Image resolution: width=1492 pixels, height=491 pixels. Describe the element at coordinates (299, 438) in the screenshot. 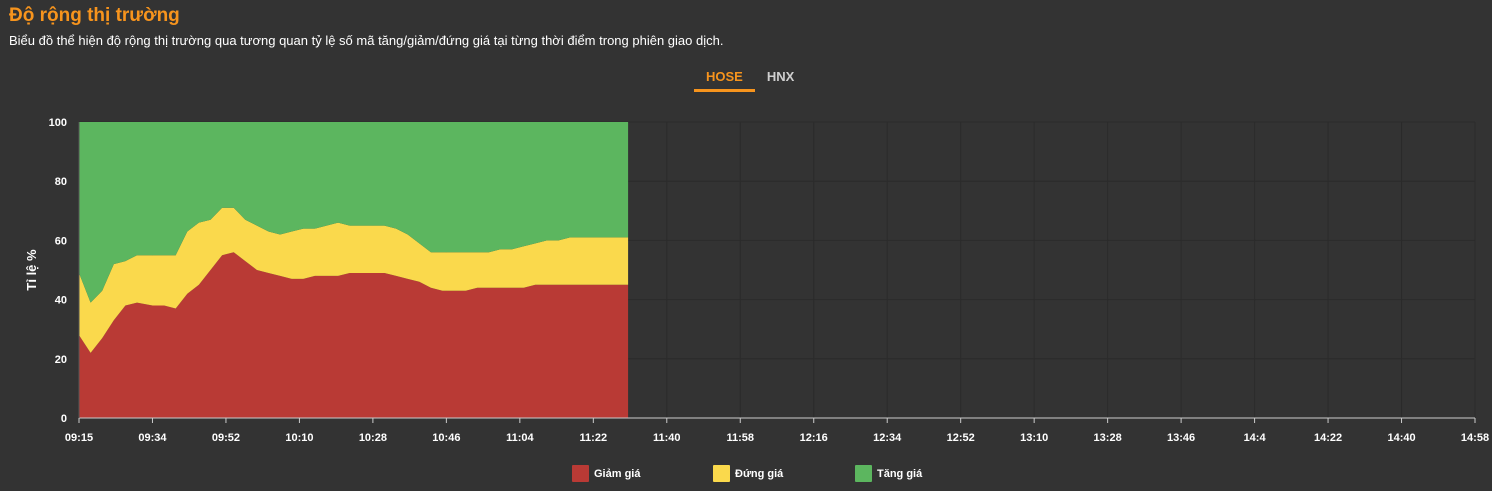

I see `x-tick-label: 10:10` at that location.